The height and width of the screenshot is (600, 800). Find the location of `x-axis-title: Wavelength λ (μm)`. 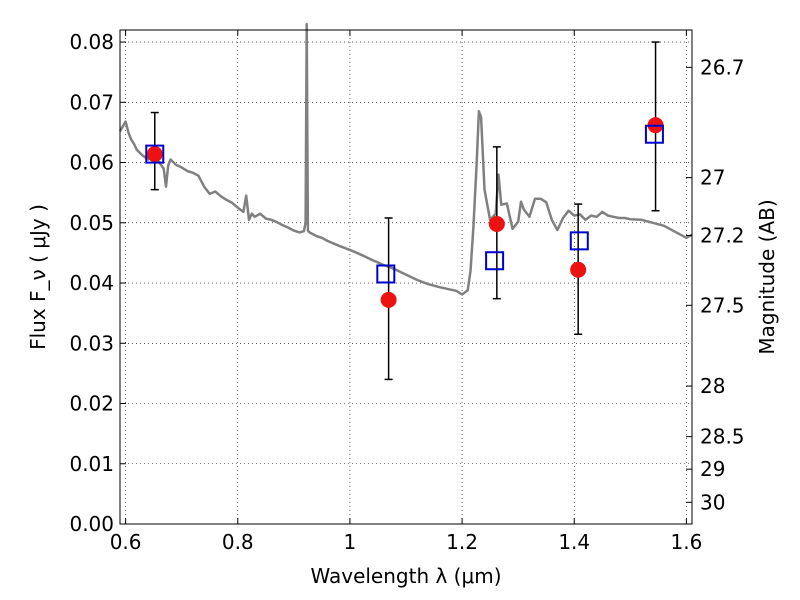

x-axis-title: Wavelength λ (μm) is located at coordinates (405, 576).